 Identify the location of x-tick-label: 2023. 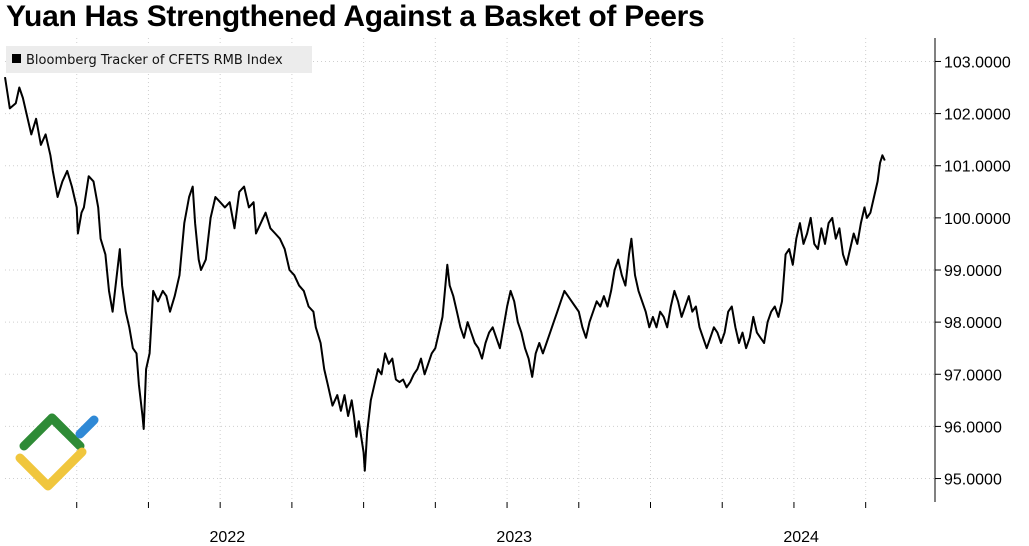
(514, 537).